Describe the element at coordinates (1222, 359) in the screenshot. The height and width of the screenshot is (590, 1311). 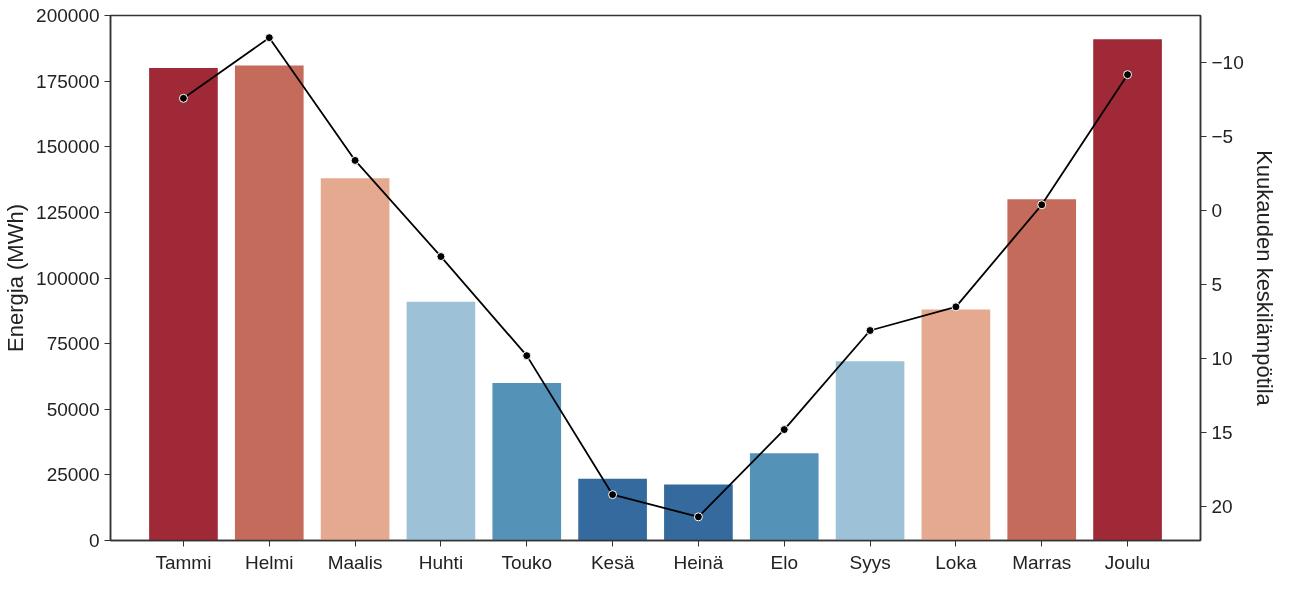
I see `y2-tick-label: 10` at that location.